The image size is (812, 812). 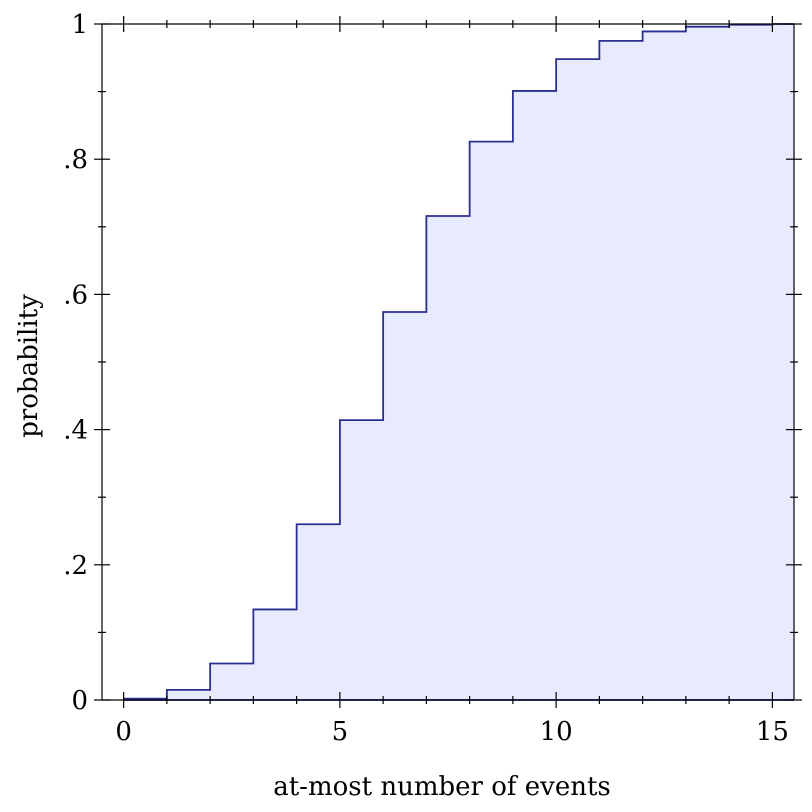 What do you see at coordinates (75, 431) in the screenshot?
I see `y-tick-label: .4` at bounding box center [75, 431].